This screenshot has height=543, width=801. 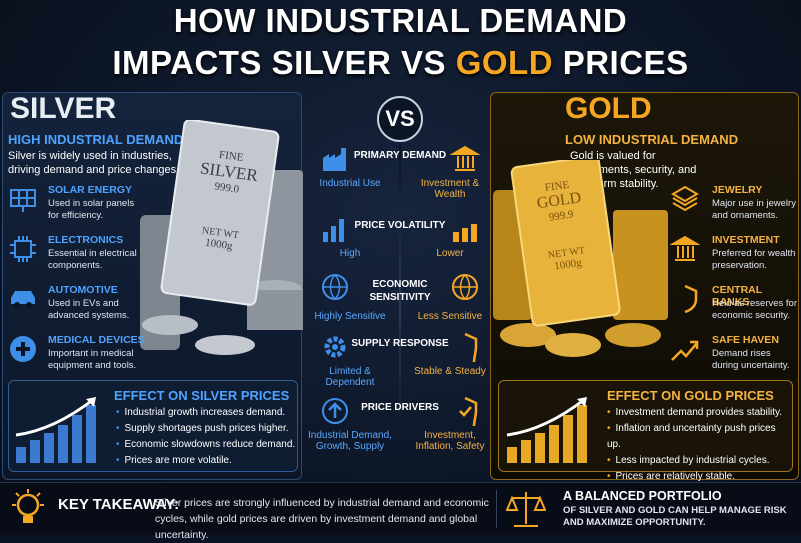 What do you see at coordinates (96, 340) in the screenshot?
I see `use-title: MEDICAL DEVICES` at bounding box center [96, 340].